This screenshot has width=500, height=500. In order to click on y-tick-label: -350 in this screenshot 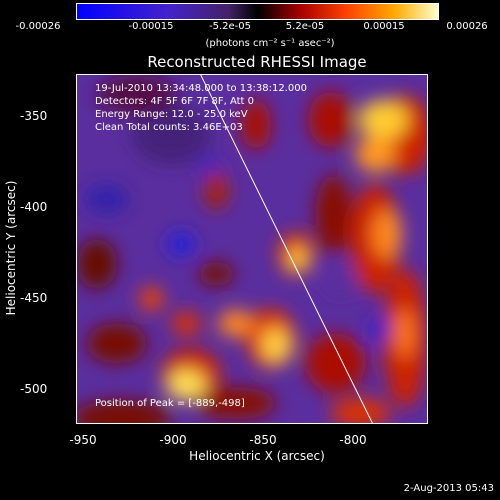, I will do `click(34, 116)`.